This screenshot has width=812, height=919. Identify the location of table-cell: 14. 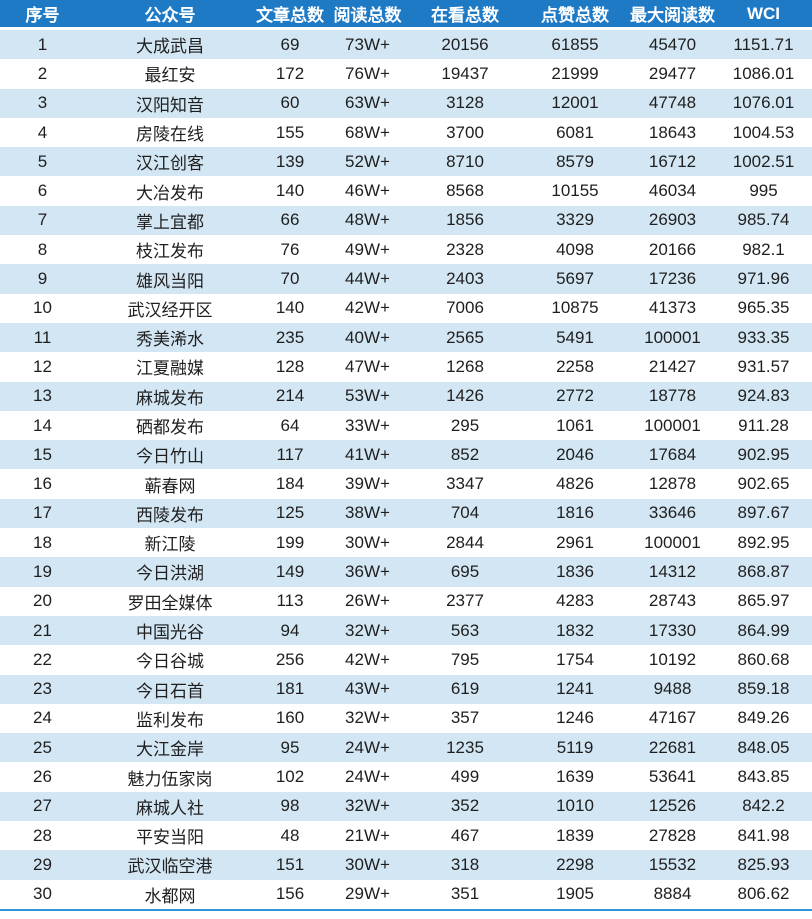
(42, 425).